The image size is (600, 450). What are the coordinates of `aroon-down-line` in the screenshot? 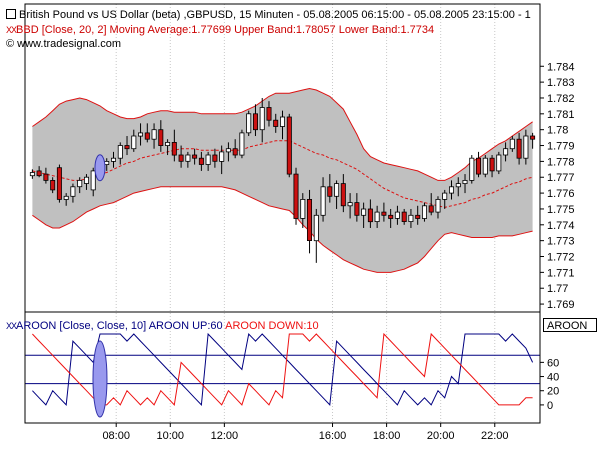 It's located at (282, 369).